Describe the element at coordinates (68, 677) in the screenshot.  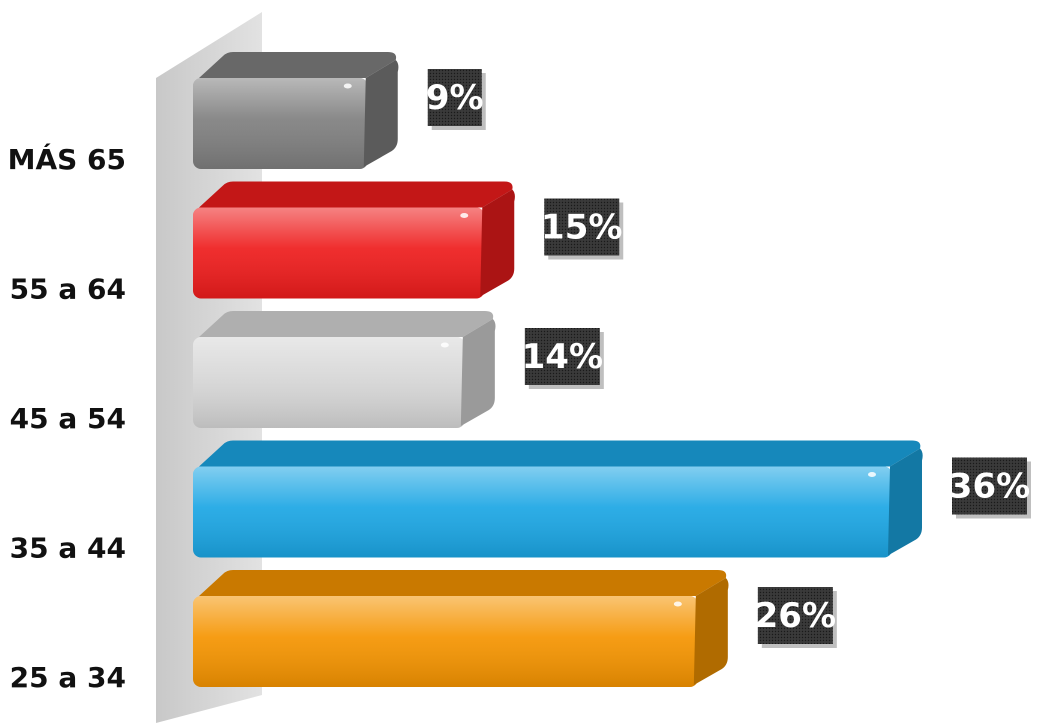
I see `category-label: 25 a 34` at that location.